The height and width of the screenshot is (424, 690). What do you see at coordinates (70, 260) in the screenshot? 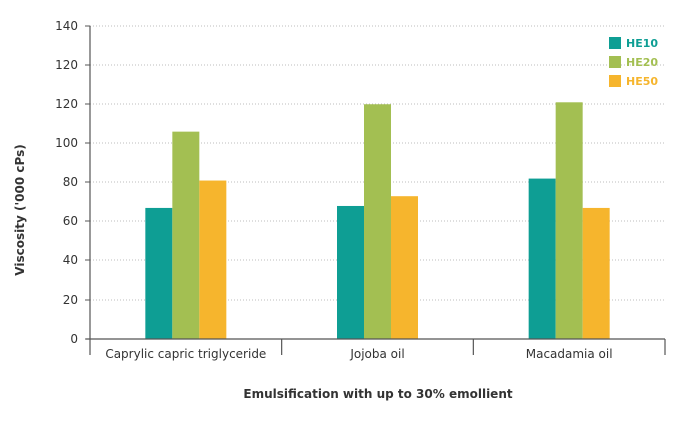
I see `y-tick-label: 40` at bounding box center [70, 260].